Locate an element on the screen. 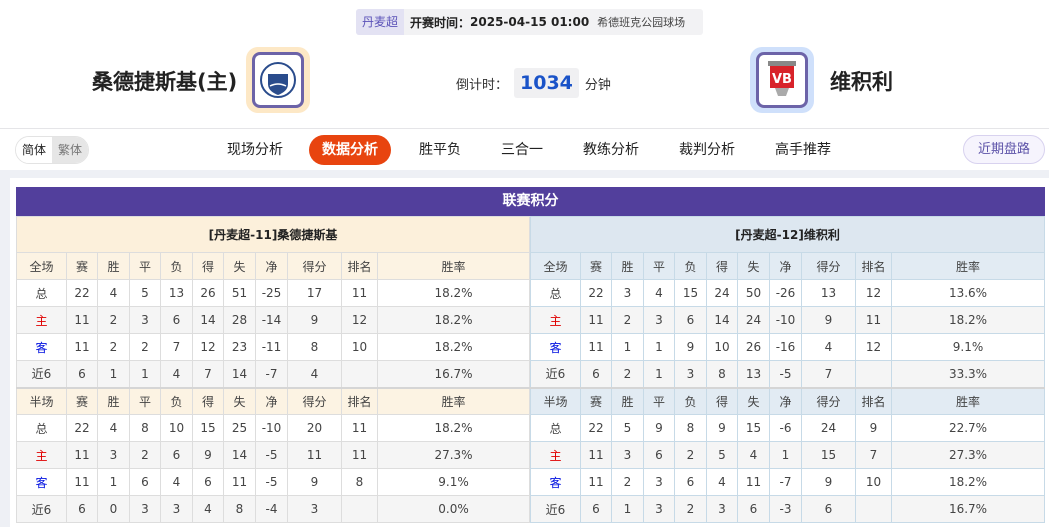  match-info-bar: 丹麦超 开赛时间： 2025-04-15 01:00 希德班克公园球场 is located at coordinates (529, 22).